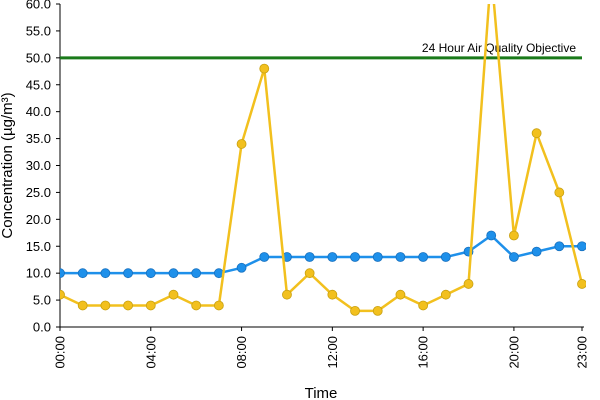  Describe the element at coordinates (8, 165) in the screenshot. I see `y-axis-title: Concentration (µg/m³)` at that location.